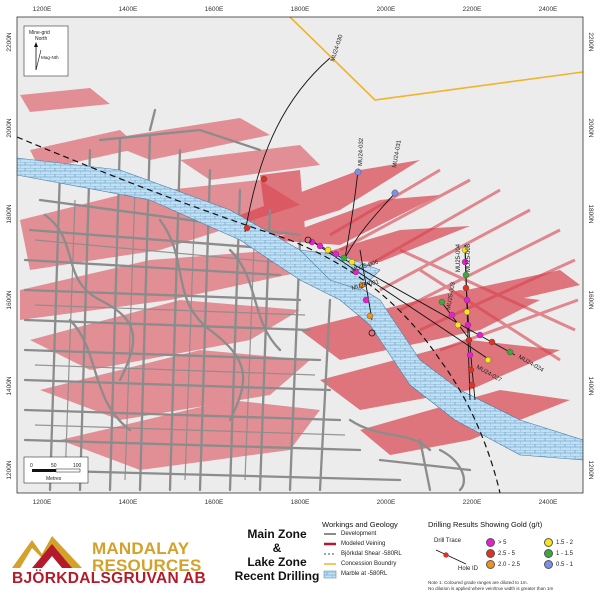 The height and width of the screenshot is (598, 600). What do you see at coordinates (363, 544) in the screenshot?
I see `legend-veining: Modeled Veining` at bounding box center [363, 544].